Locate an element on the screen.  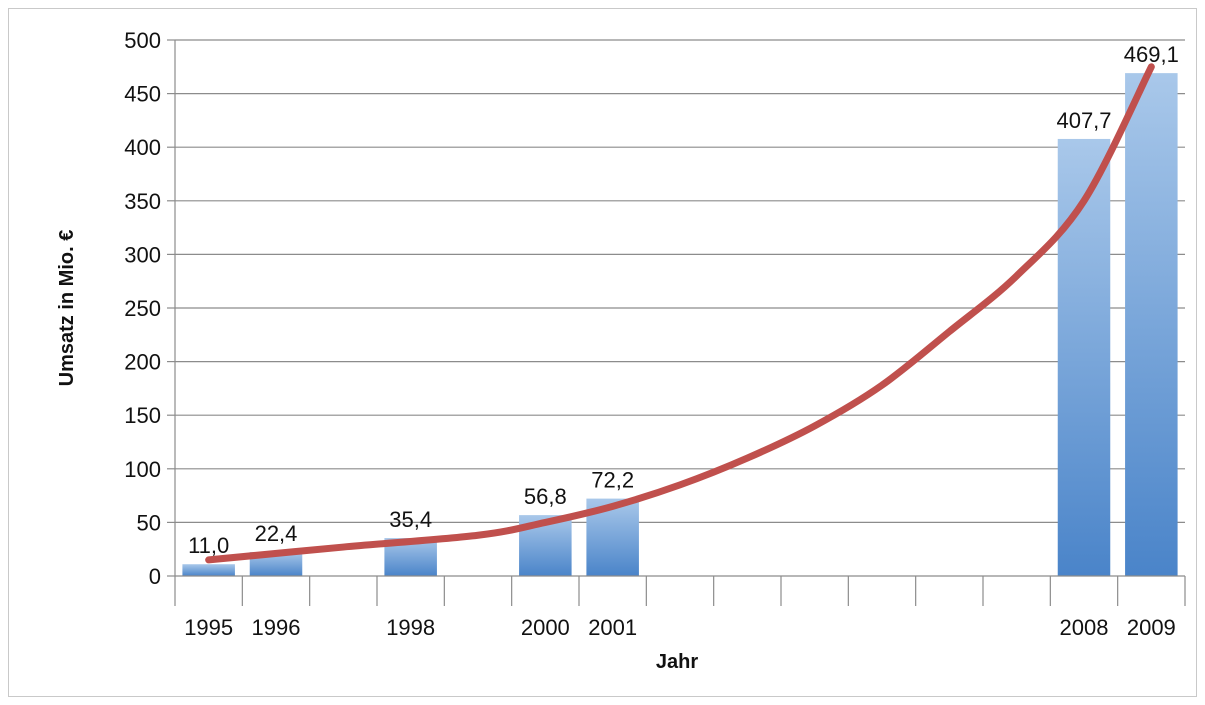
y-tick-label: 300 is located at coordinates (142, 254).